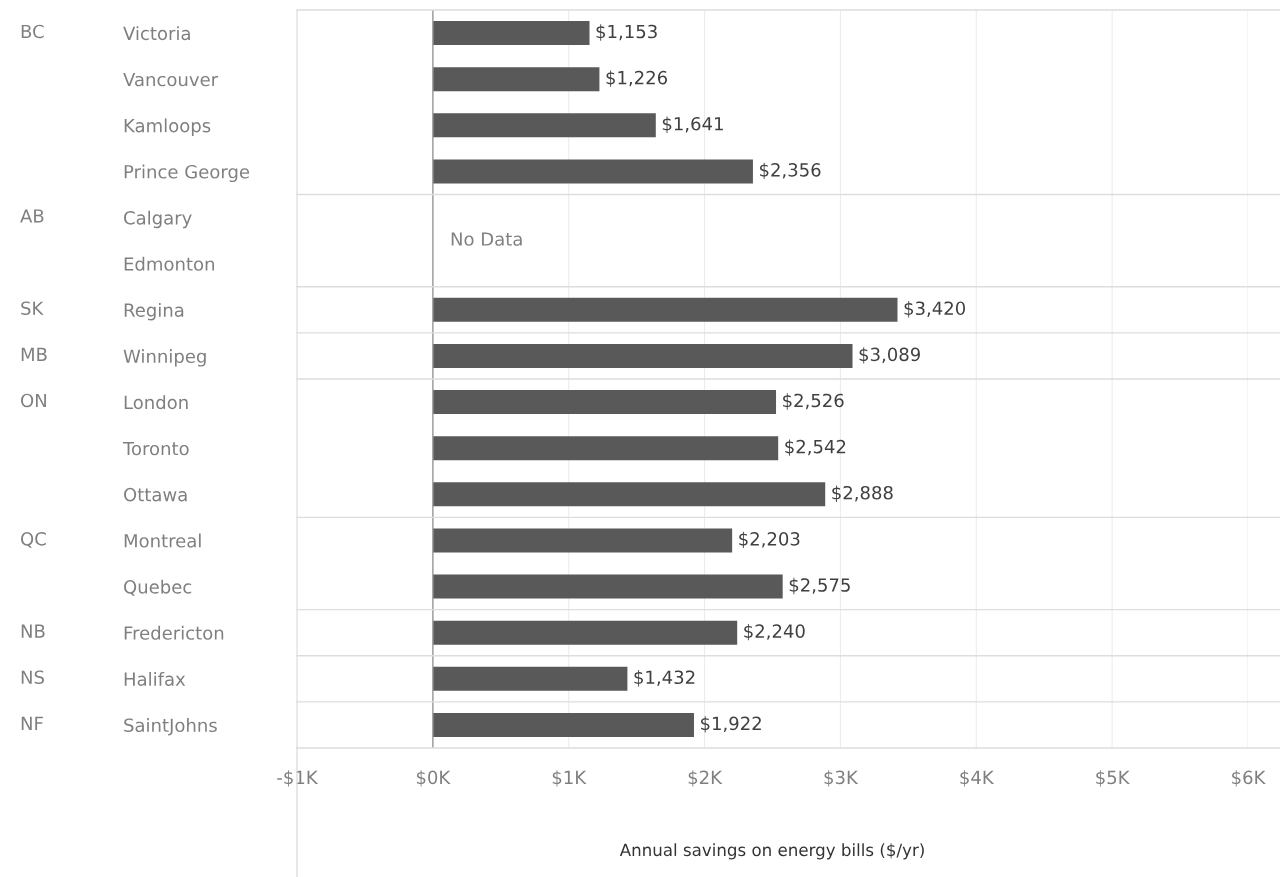 The height and width of the screenshot is (877, 1280). Describe the element at coordinates (771, 851) in the screenshot. I see `x-axis-title: Annual savings on energy bills ($/yr)` at that location.